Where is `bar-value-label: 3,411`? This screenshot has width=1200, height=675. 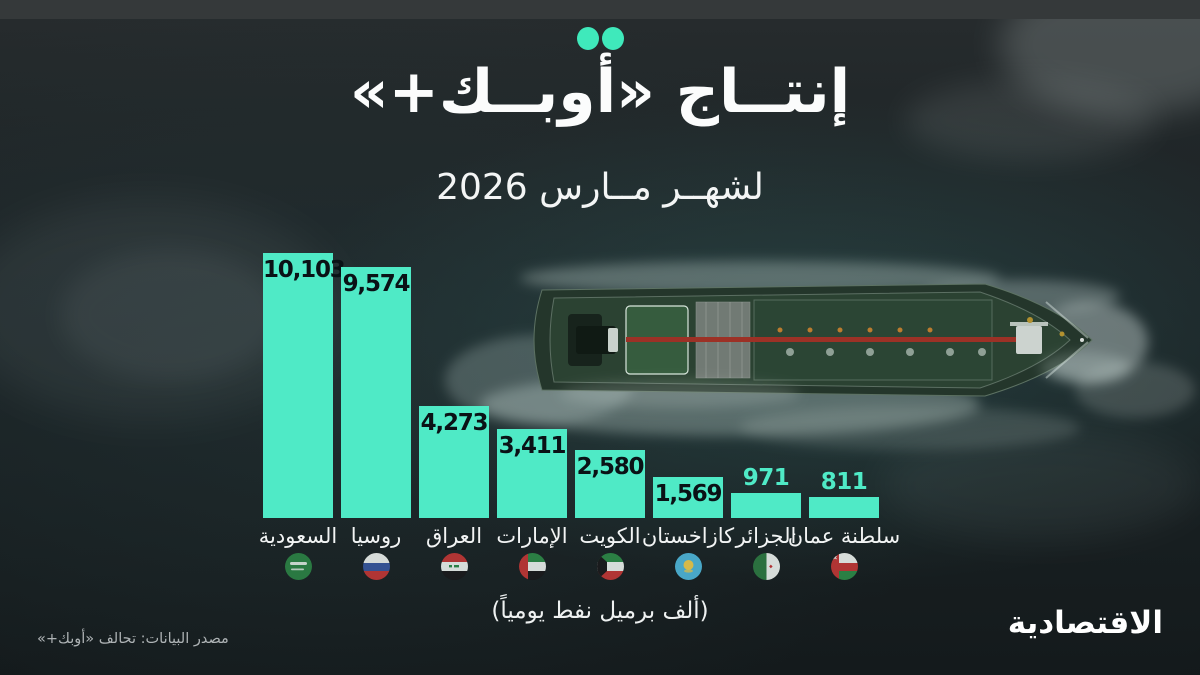 bar-value-label: 3,411 is located at coordinates (532, 446).